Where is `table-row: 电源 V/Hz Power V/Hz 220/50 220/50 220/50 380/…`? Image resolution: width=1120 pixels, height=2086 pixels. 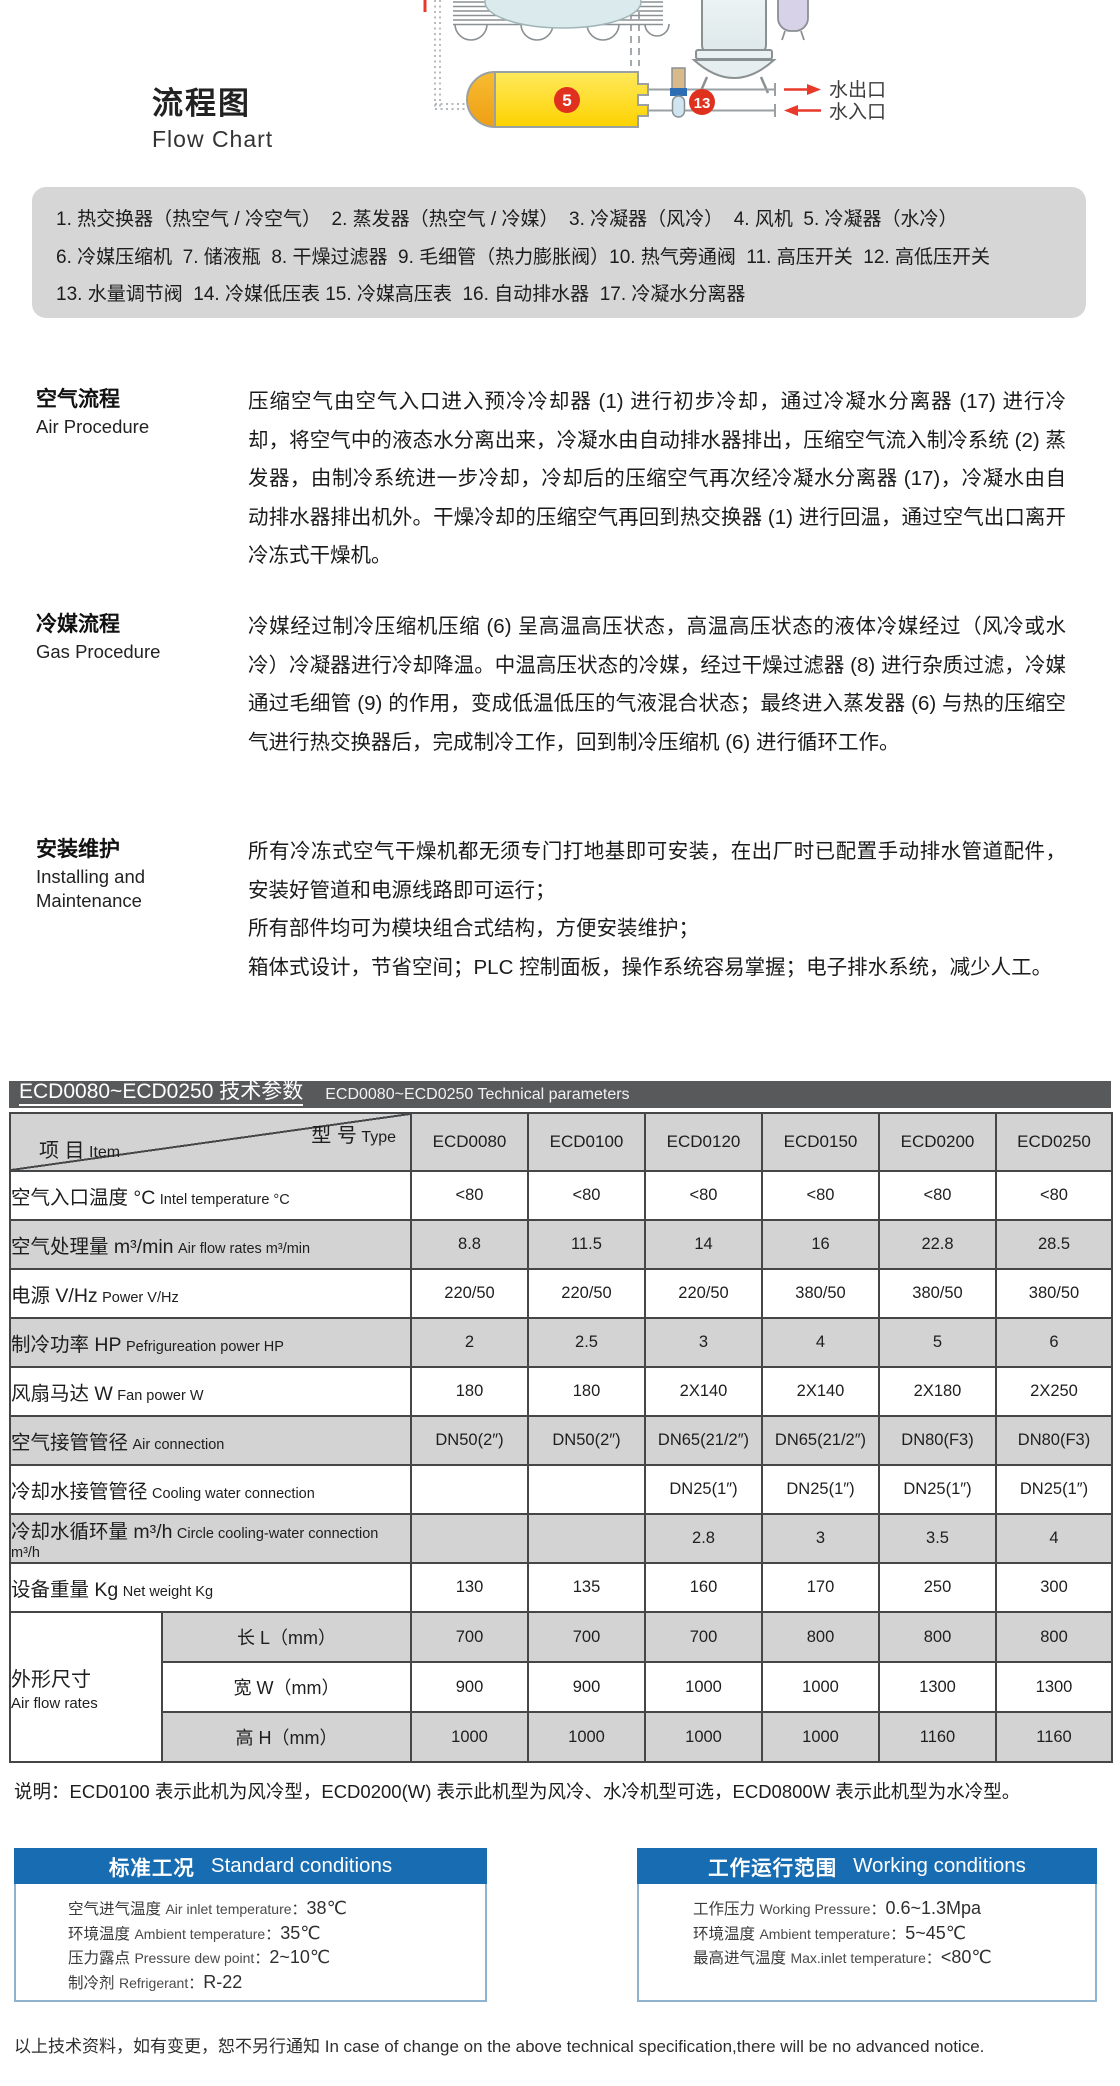
table-row: 电源 V/Hz Power V/Hz 220/50 220/50 220/50 380/… is located at coordinates (561, 1293).